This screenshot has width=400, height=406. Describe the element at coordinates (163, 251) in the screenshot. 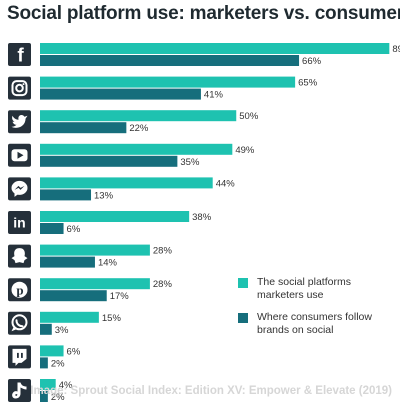

I see `value-label-marketers-snapchat: 28%` at that location.